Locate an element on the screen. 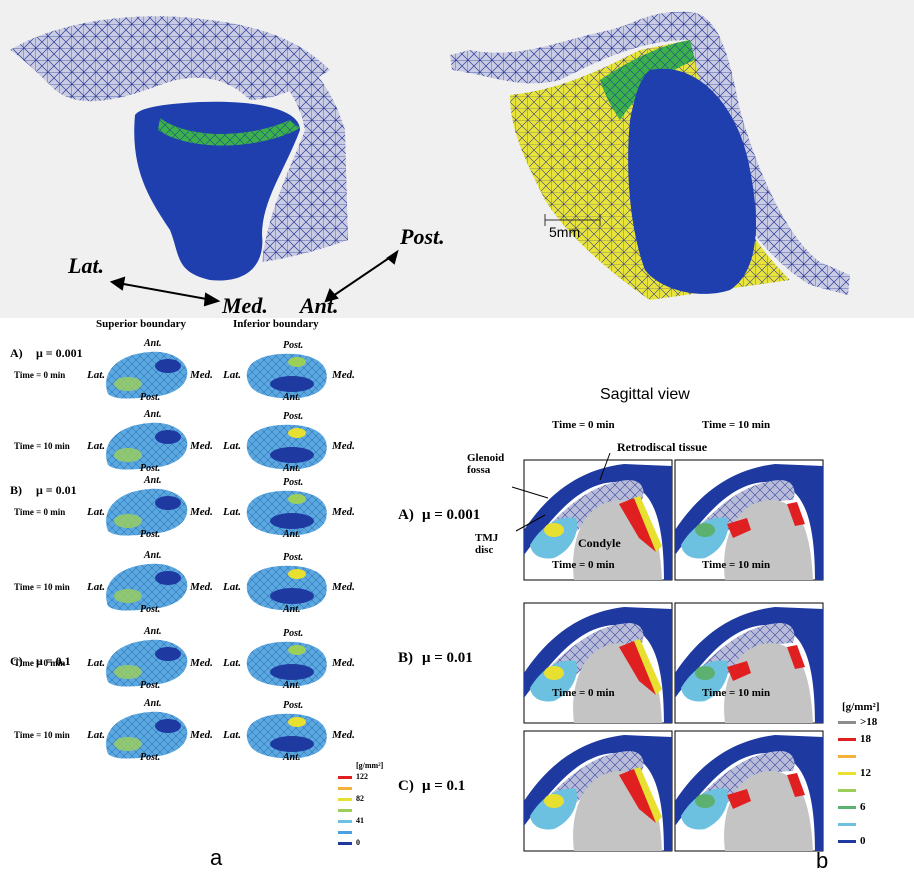  row-mu-label: μ = 0.001 is located at coordinates (59, 353).